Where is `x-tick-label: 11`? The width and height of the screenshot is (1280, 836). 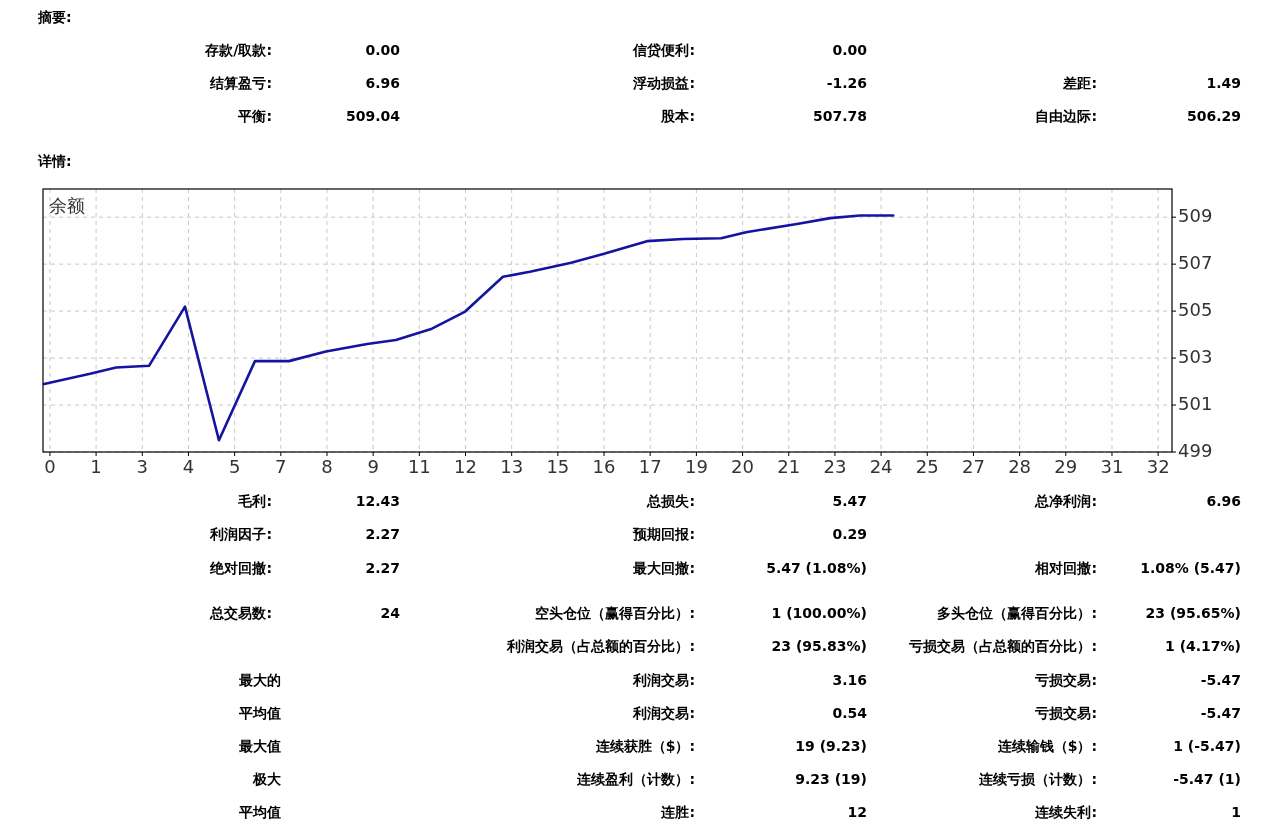
x-tick-label: 11 is located at coordinates (419, 466).